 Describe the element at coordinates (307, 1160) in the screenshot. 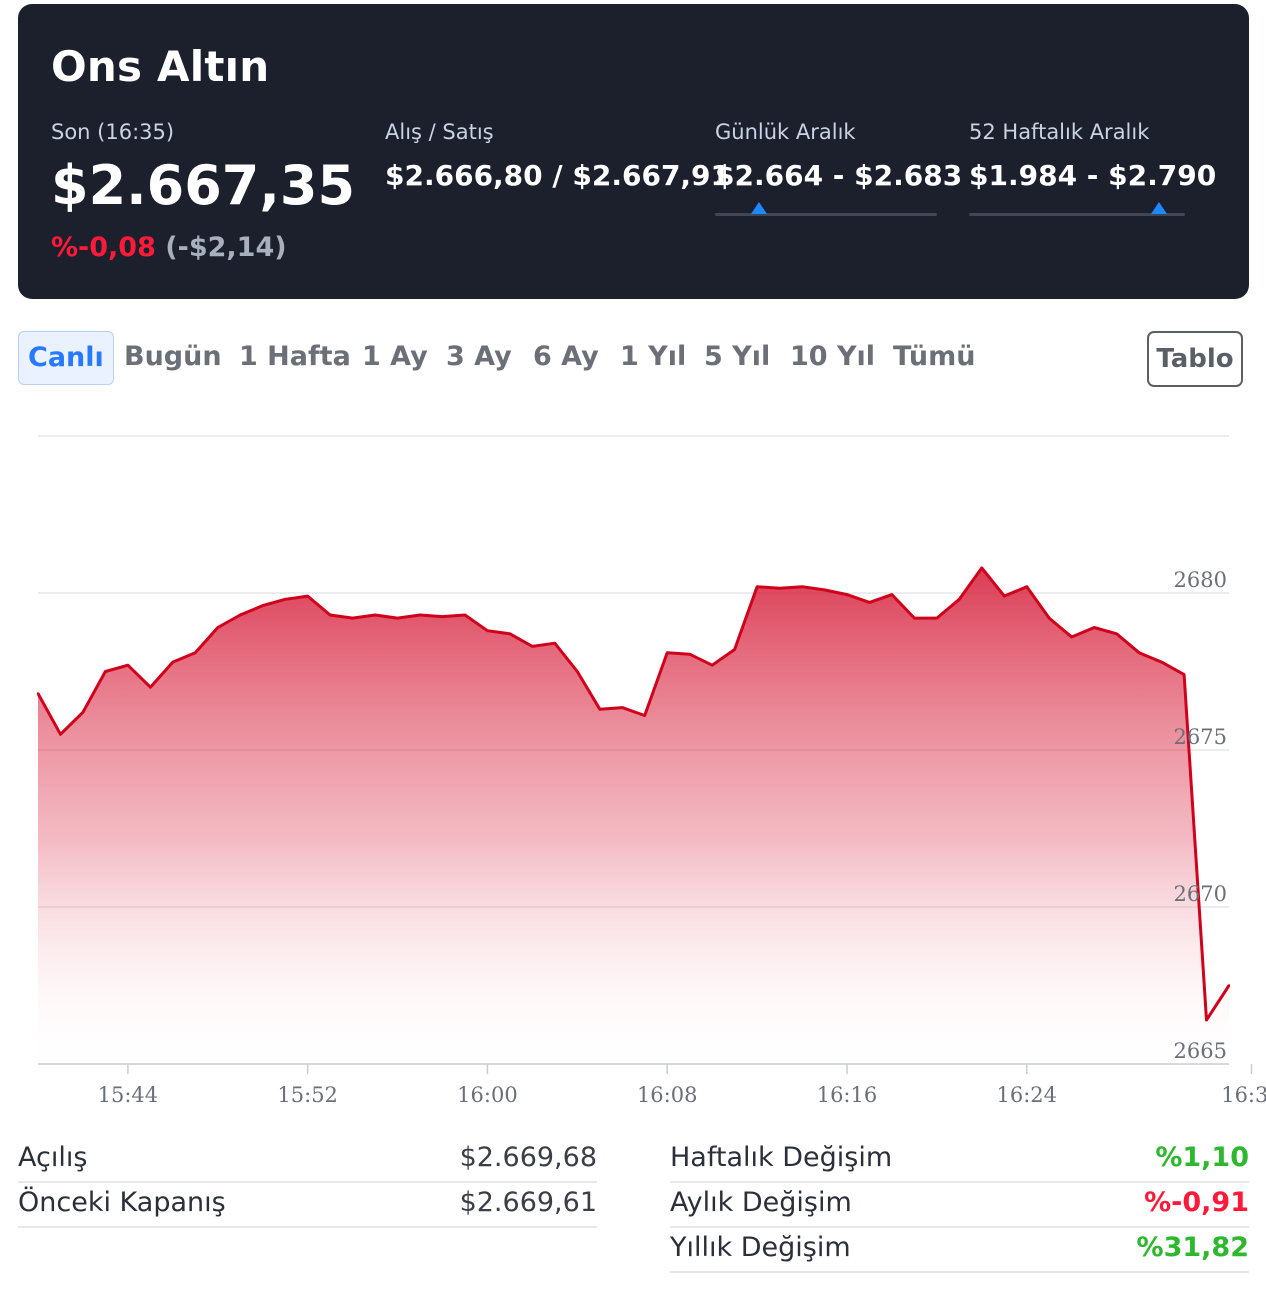

I see `stat-row: Açılış $2.669,68` at that location.